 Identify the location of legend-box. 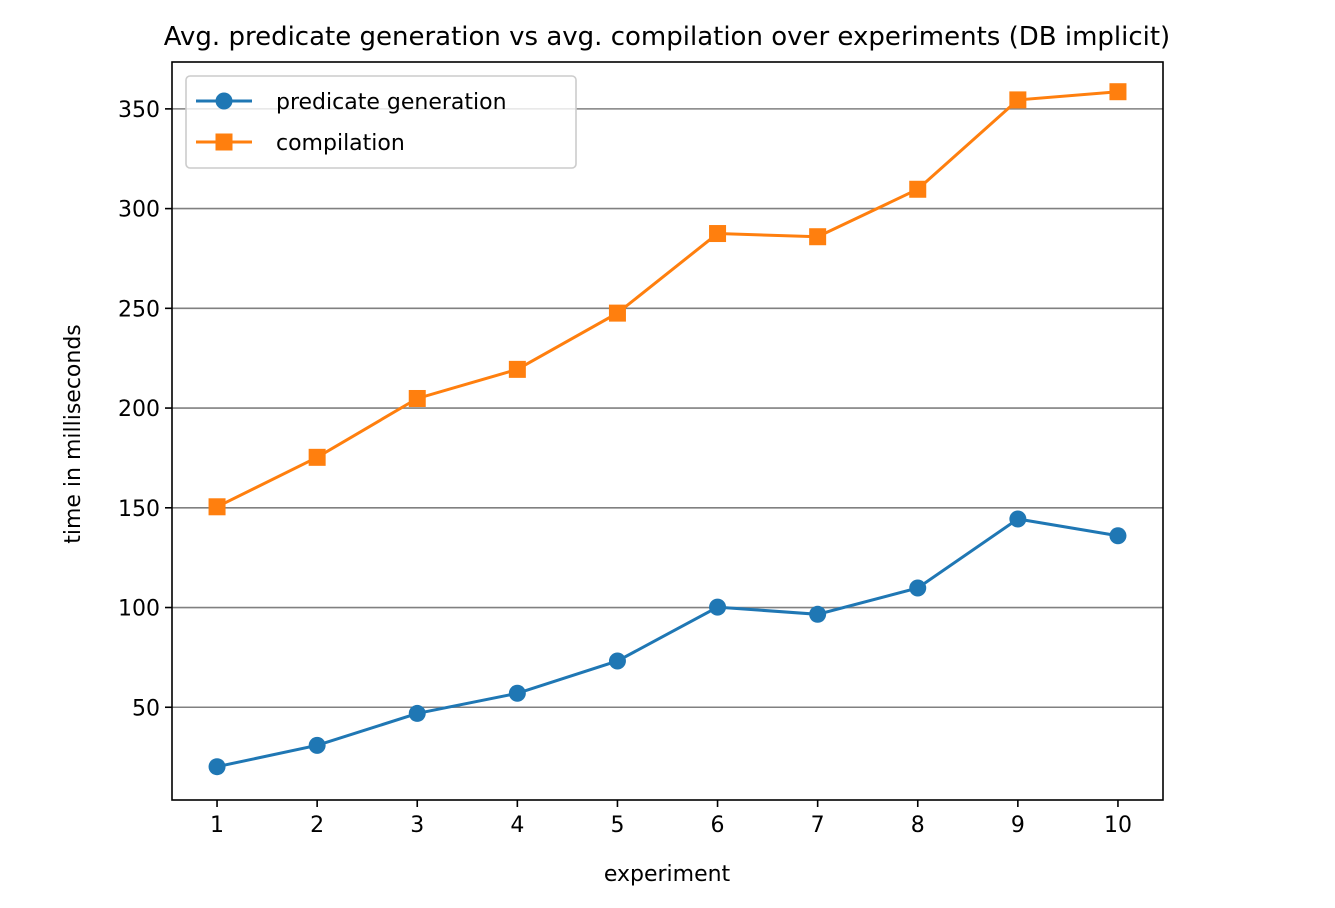
(381, 122).